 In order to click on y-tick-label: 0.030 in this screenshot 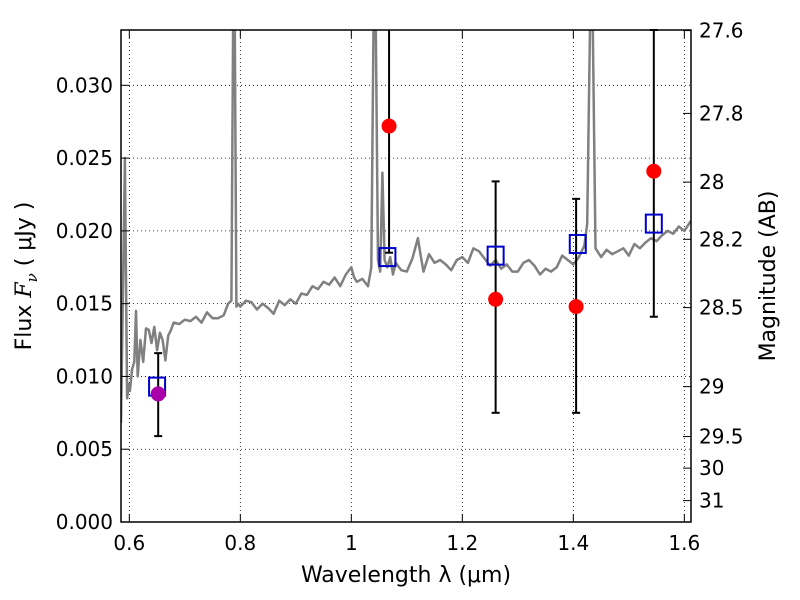, I will do `click(84, 85)`.